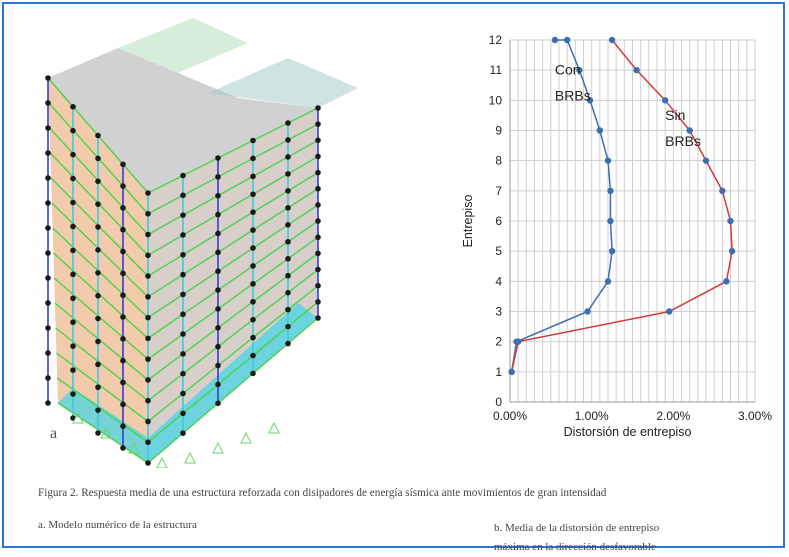 This screenshot has height=557, width=789. I want to click on subcaption-b-line2: máxima en la dirección desfavorable, so click(575, 547).